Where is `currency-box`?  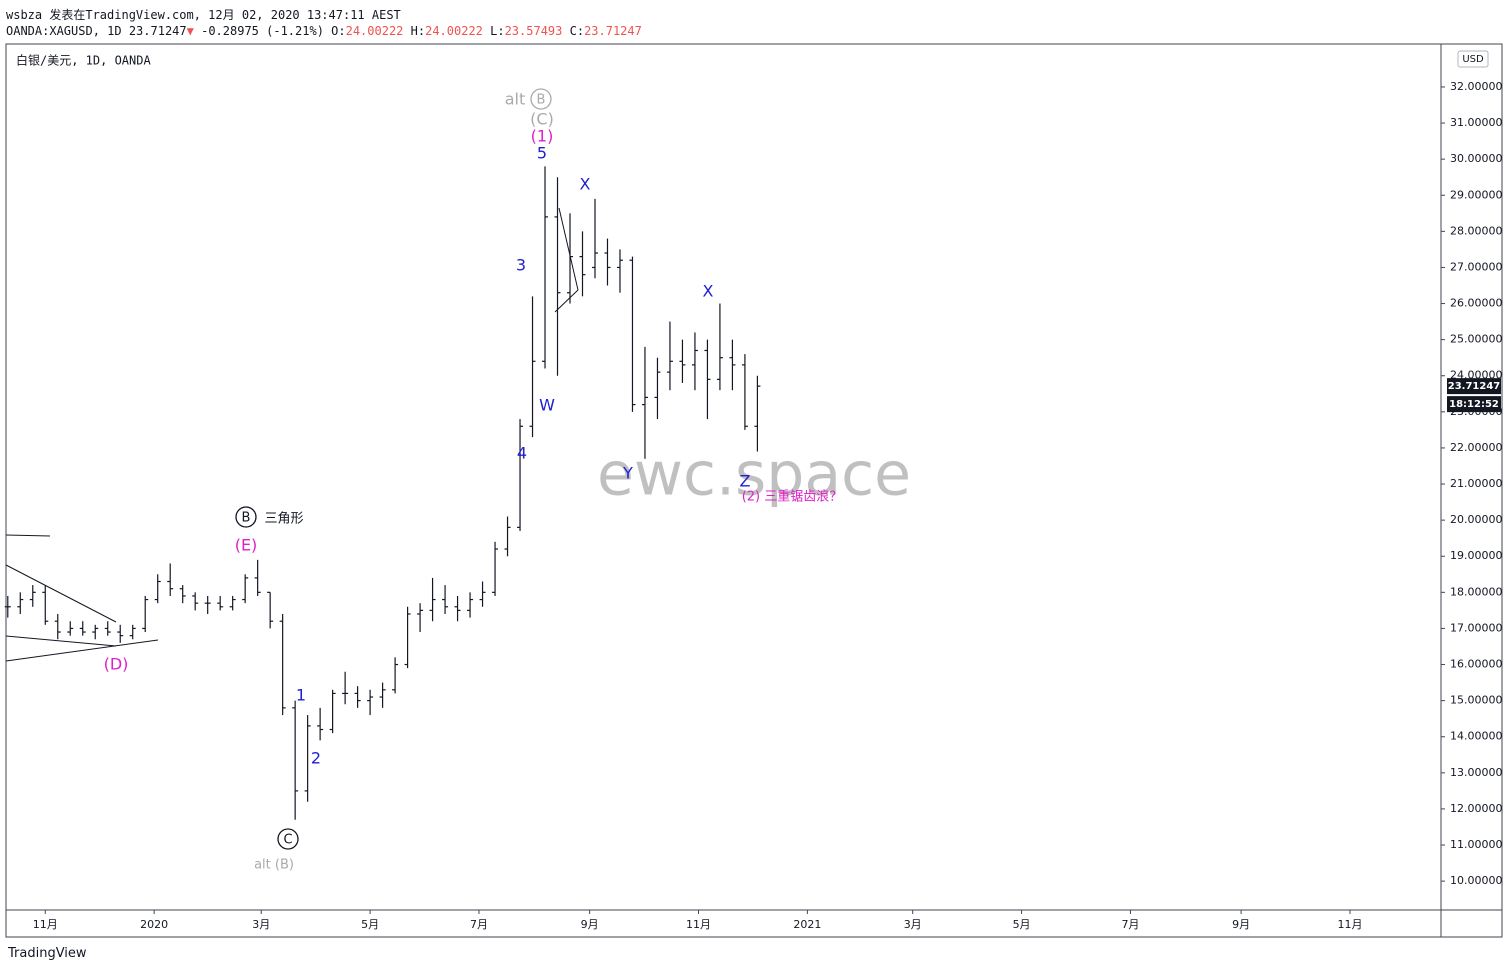
currency-box is located at coordinates (1473, 59).